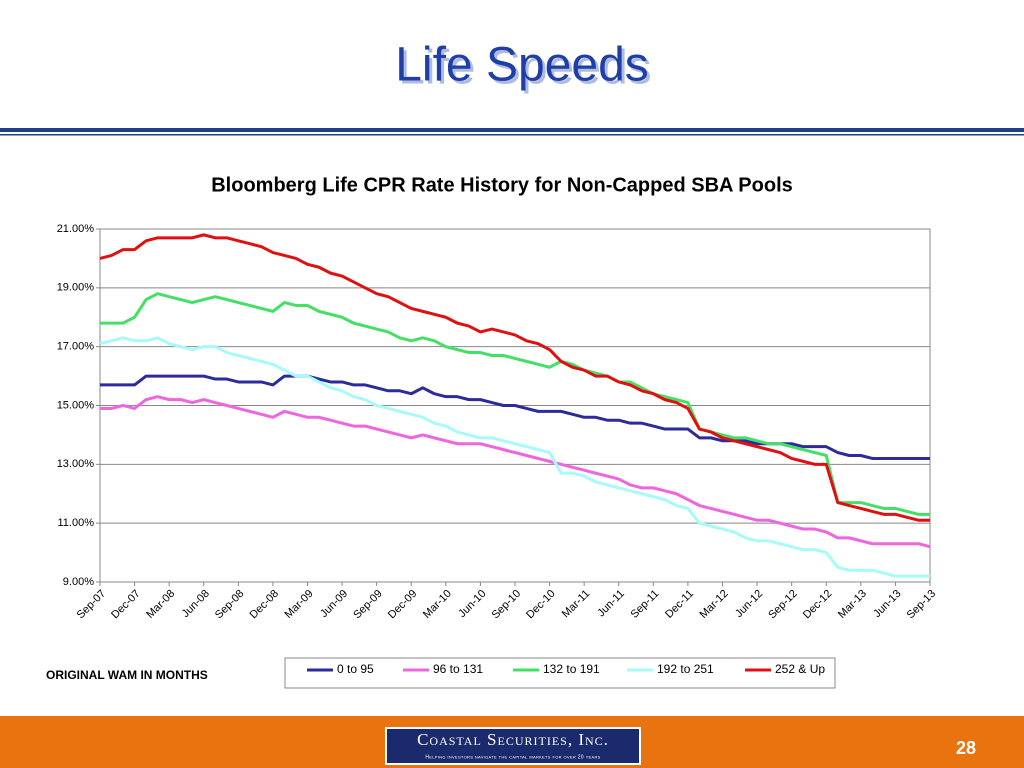  Describe the element at coordinates (127, 675) in the screenshot. I see `wam-note: ORIGINAL WAM IN MONTHS` at that location.